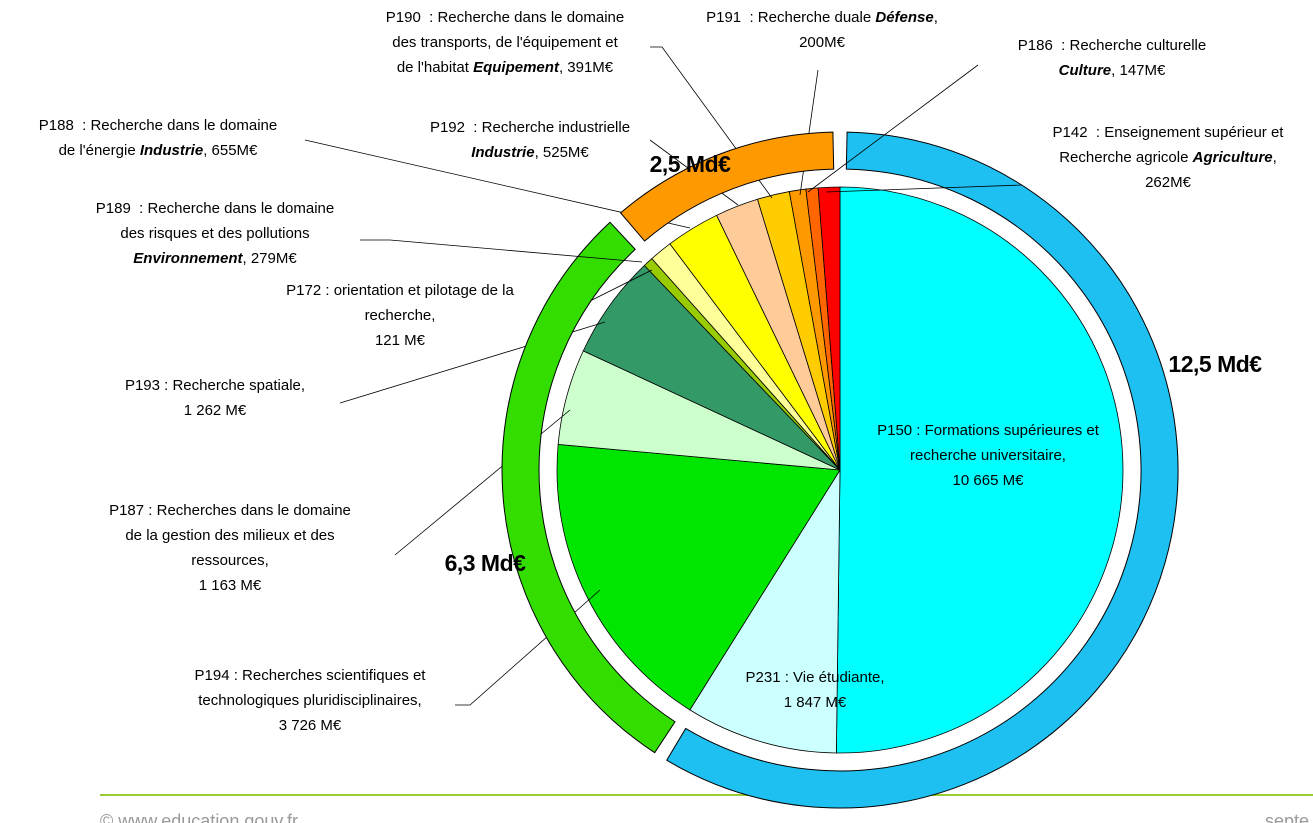 The height and width of the screenshot is (823, 1313). What do you see at coordinates (158, 125) in the screenshot?
I see `label-text: P188 : Recherche dans le domaine` at bounding box center [158, 125].